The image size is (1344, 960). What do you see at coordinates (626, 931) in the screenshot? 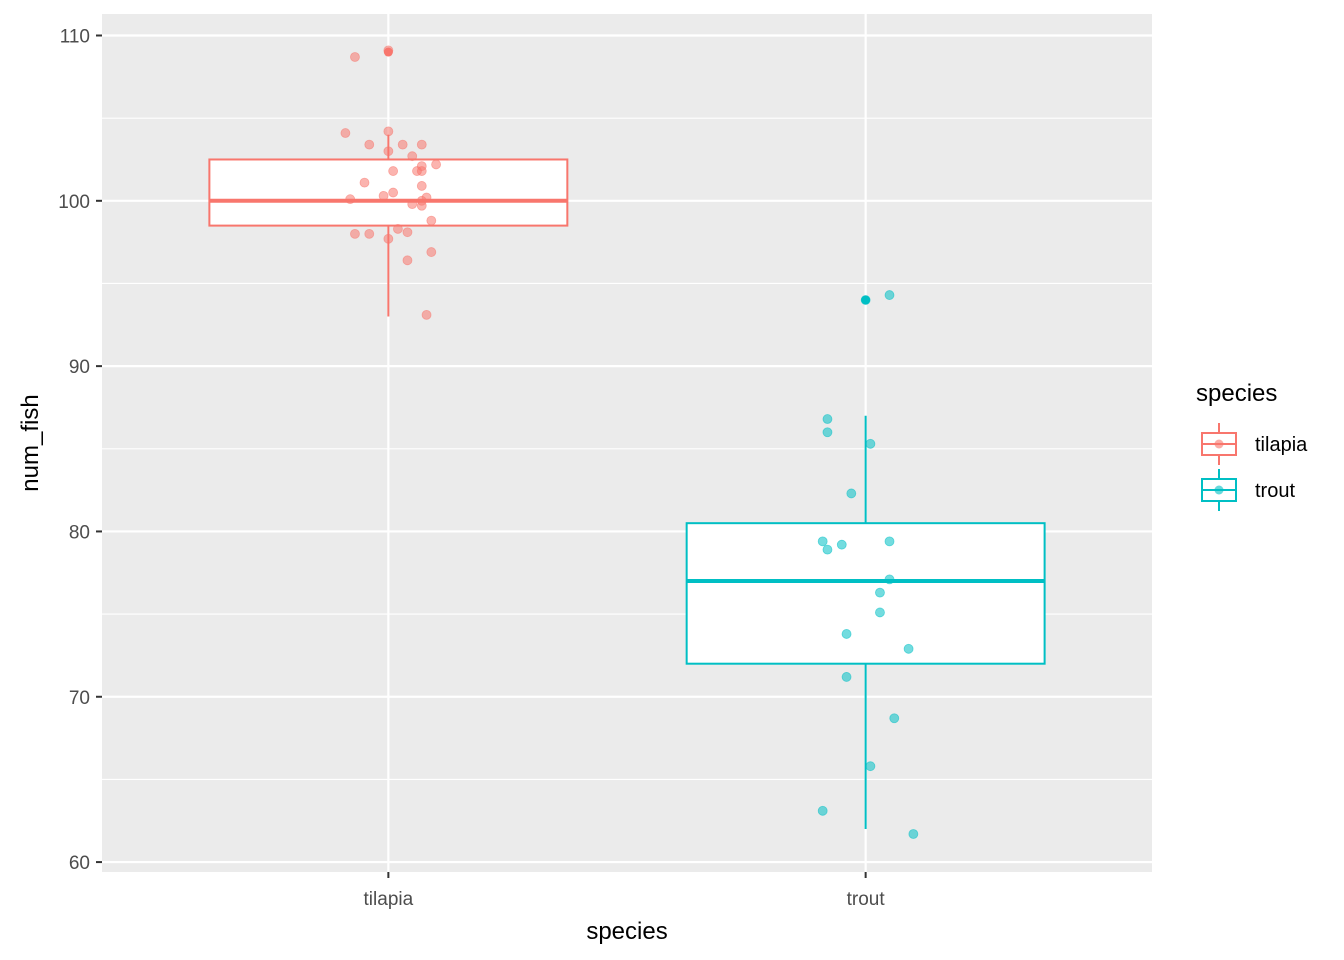
I see `x-axis-title: species` at bounding box center [626, 931].